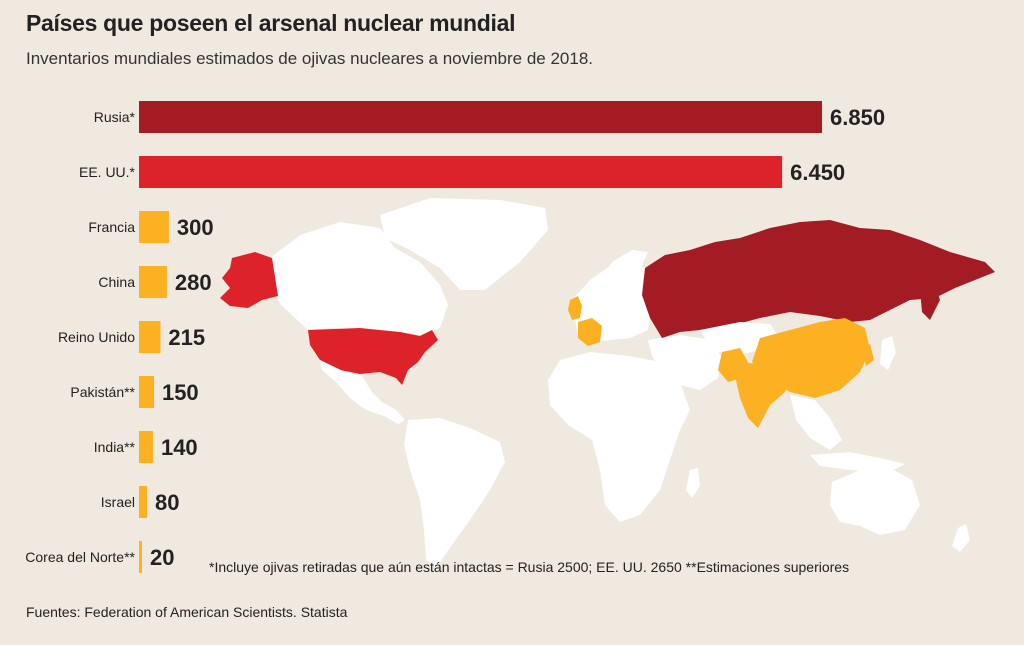  What do you see at coordinates (115, 447) in the screenshot?
I see `category-label: India**` at bounding box center [115, 447].